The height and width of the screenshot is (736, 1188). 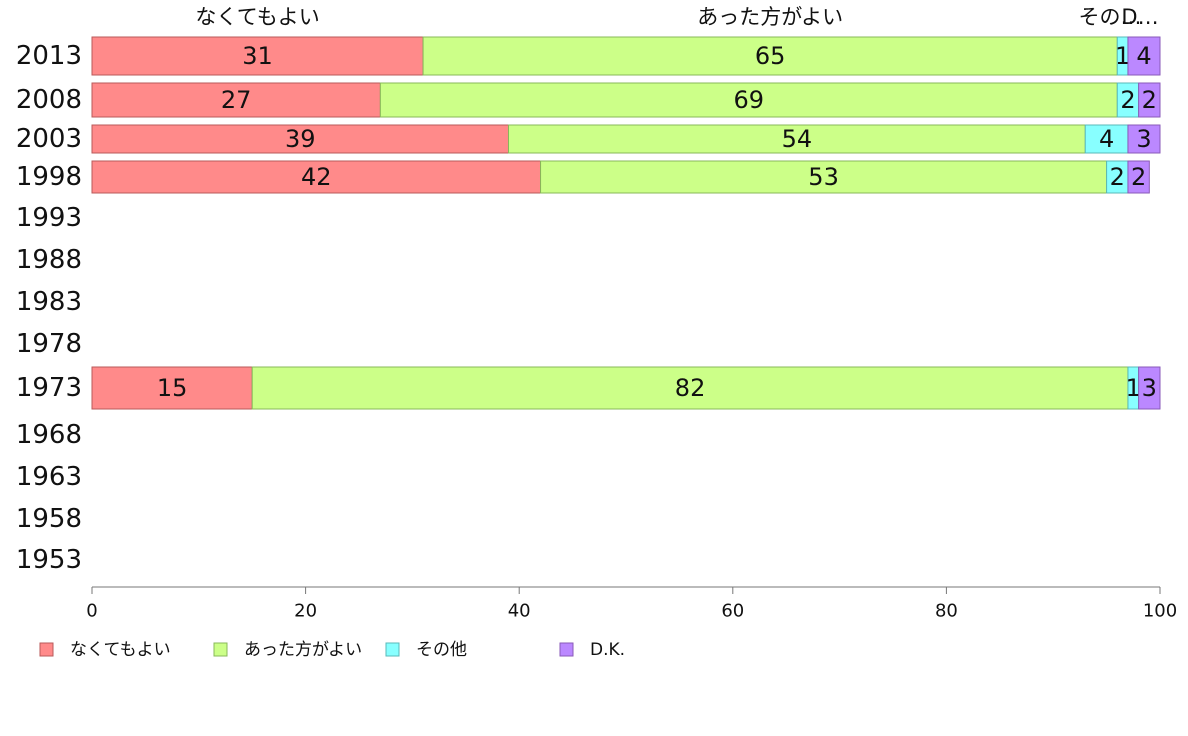 I want to click on data-label-2003-series-3: 3, so click(x=1143, y=139).